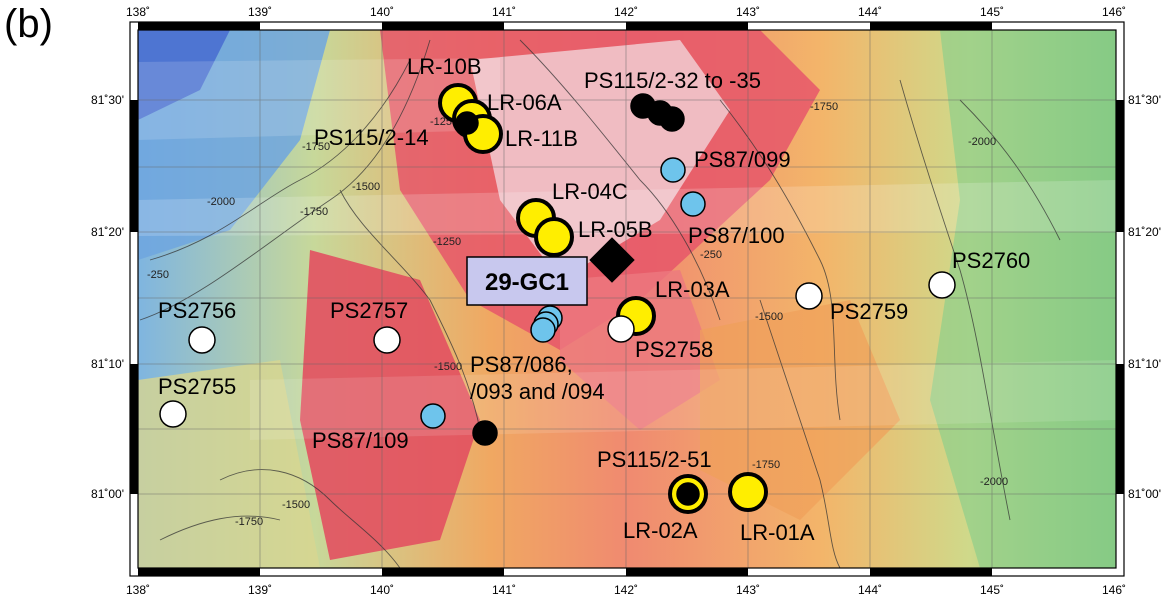 Image resolution: width=1172 pixels, height=602 pixels. What do you see at coordinates (541, 138) in the screenshot?
I see `site-label: LR-11B` at bounding box center [541, 138].